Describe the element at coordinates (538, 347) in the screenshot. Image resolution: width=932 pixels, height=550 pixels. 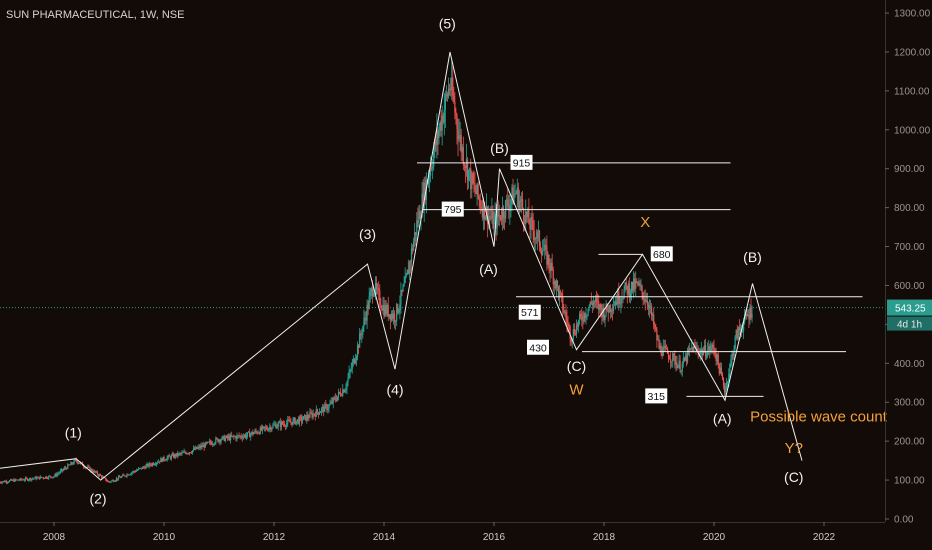
I see `level-label-box` at that location.